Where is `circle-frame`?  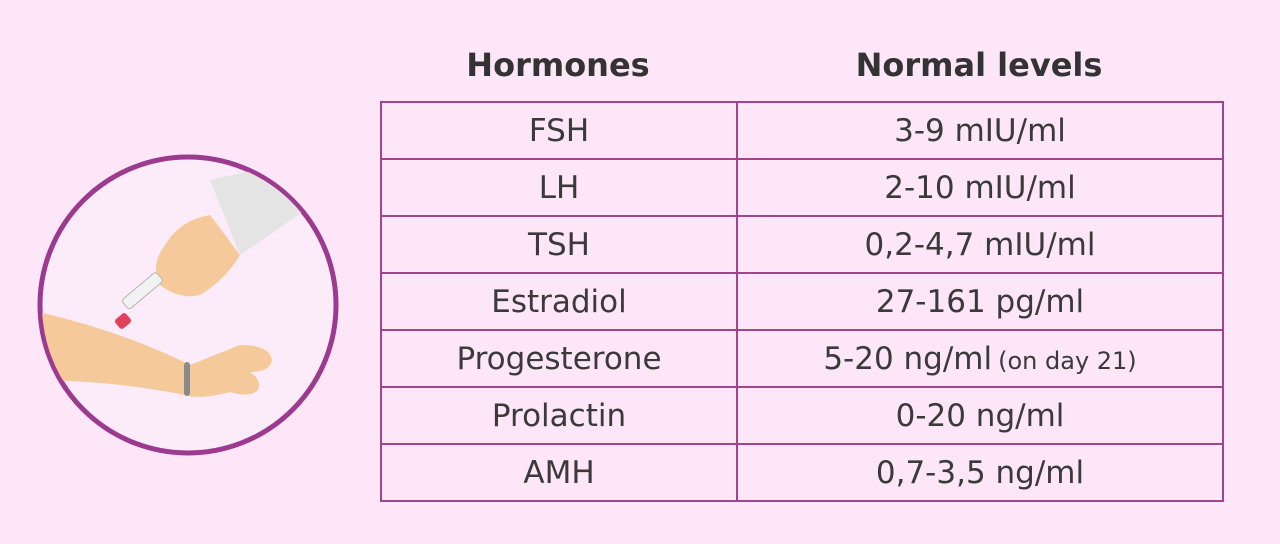
circle-frame is located at coordinates (188, 305).